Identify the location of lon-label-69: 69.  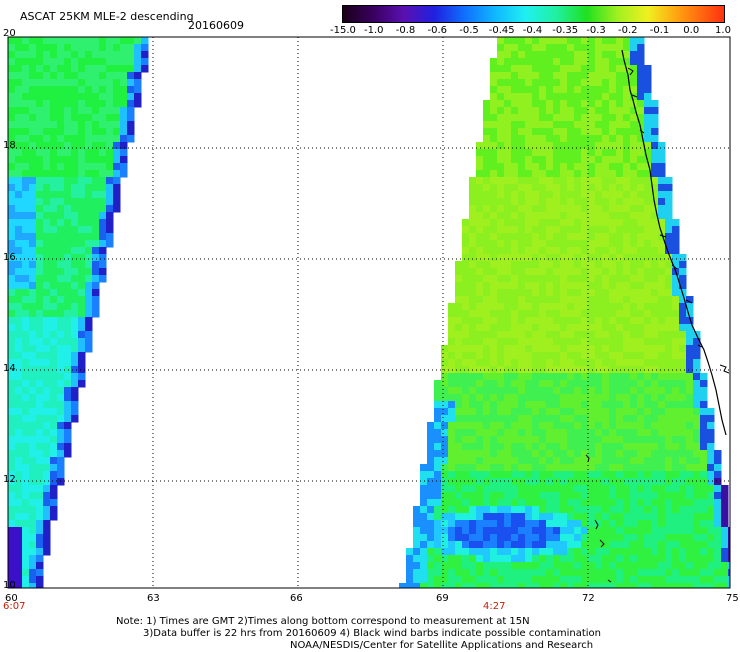
(442, 598).